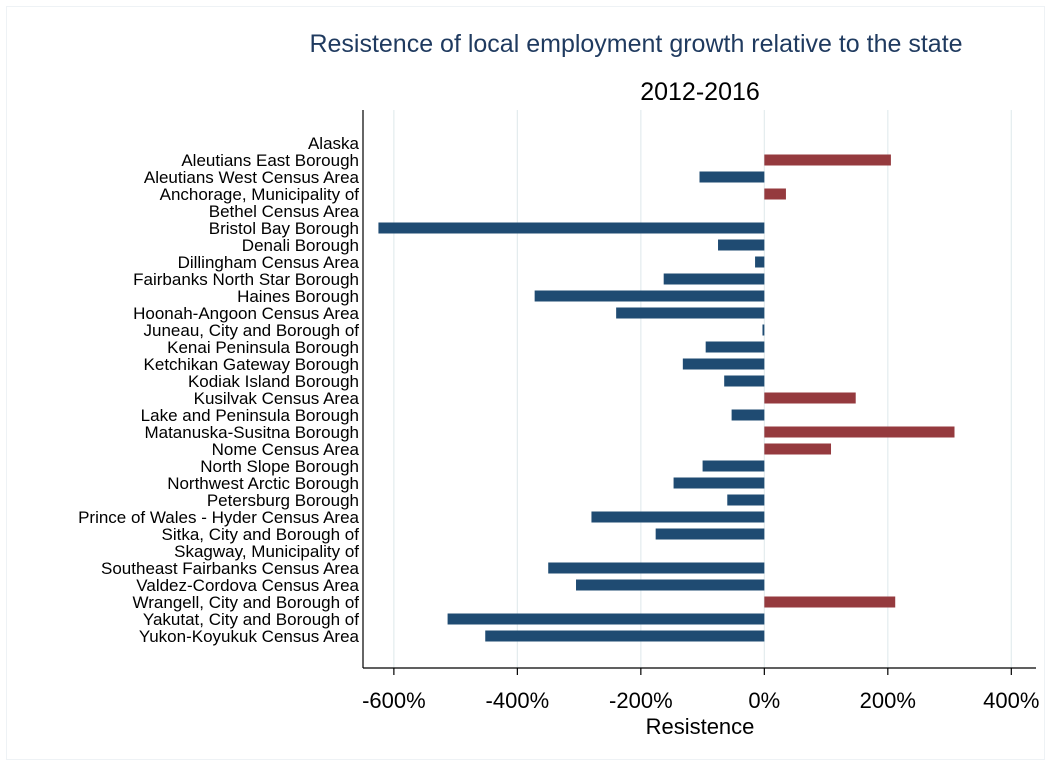 The width and height of the screenshot is (1053, 768). What do you see at coordinates (250, 415) in the screenshot?
I see `category-label-16: Lake and Peninsula Borough` at bounding box center [250, 415].